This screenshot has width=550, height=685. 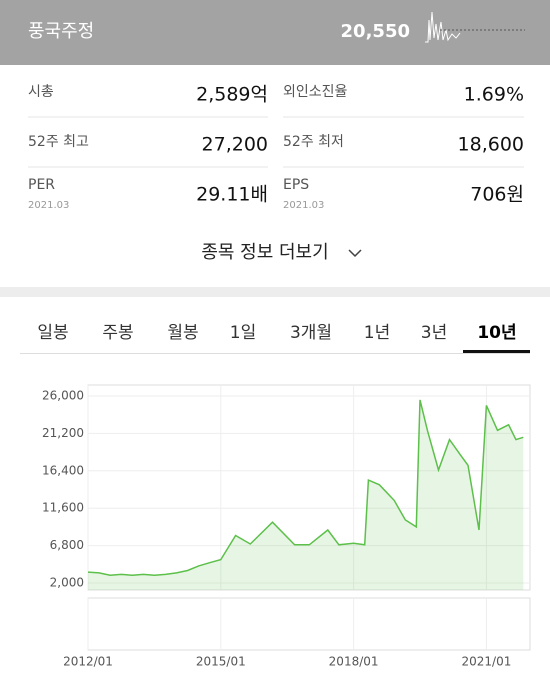 I want to click on tab: 10년, so click(x=496, y=333).